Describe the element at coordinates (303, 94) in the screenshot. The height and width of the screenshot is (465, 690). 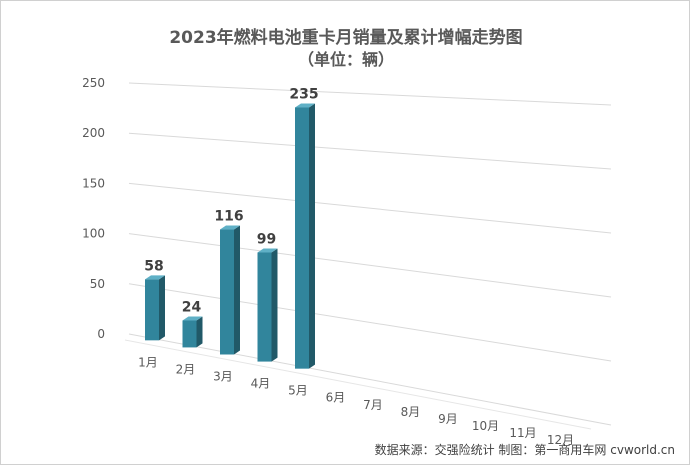
I see `data-label: 235` at that location.